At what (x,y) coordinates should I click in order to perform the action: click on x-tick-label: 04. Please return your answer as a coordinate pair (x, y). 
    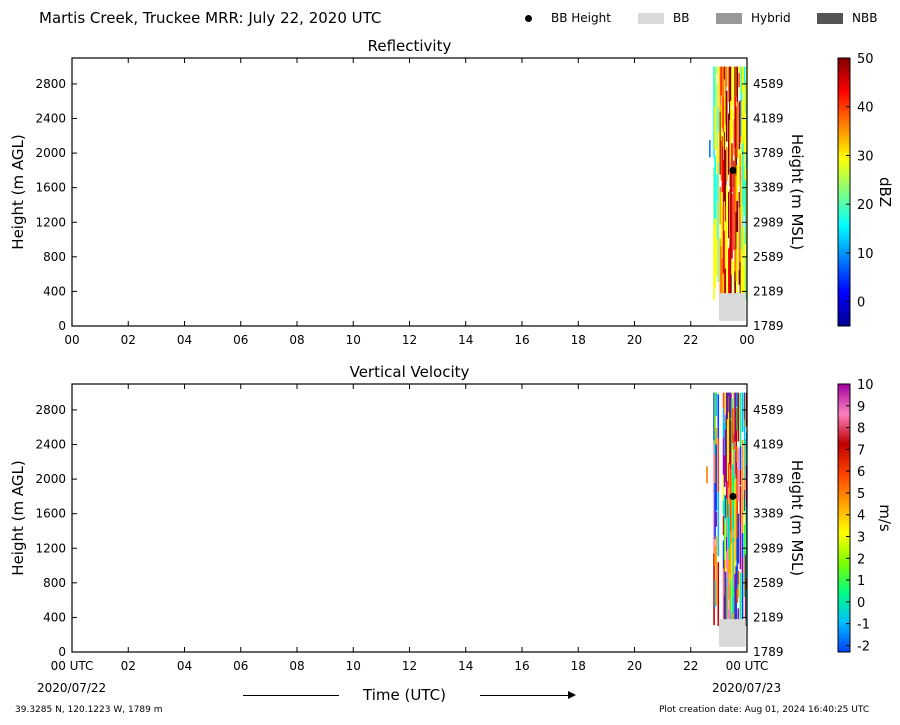
    Looking at the image, I should click on (184, 340).